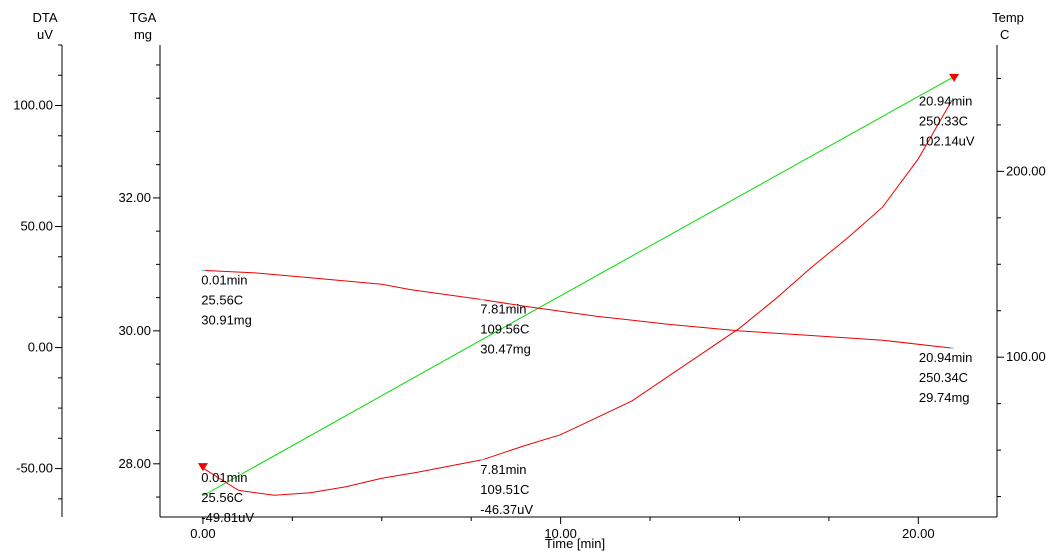  What do you see at coordinates (1008, 17) in the screenshot?
I see `temp-axis-title: Temp` at bounding box center [1008, 17].